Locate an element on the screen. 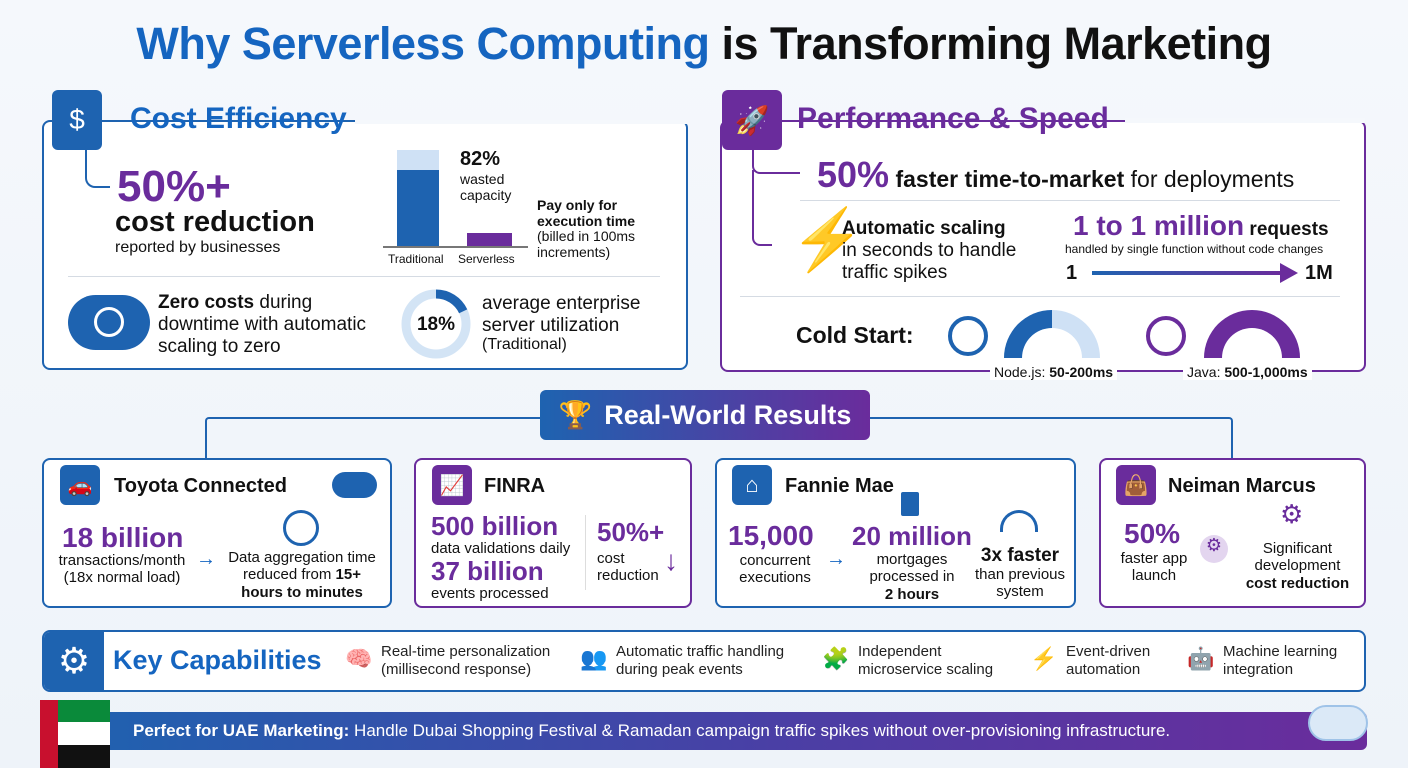  java-cold-start: Java: 500-1,000ms is located at coordinates (1247, 372).